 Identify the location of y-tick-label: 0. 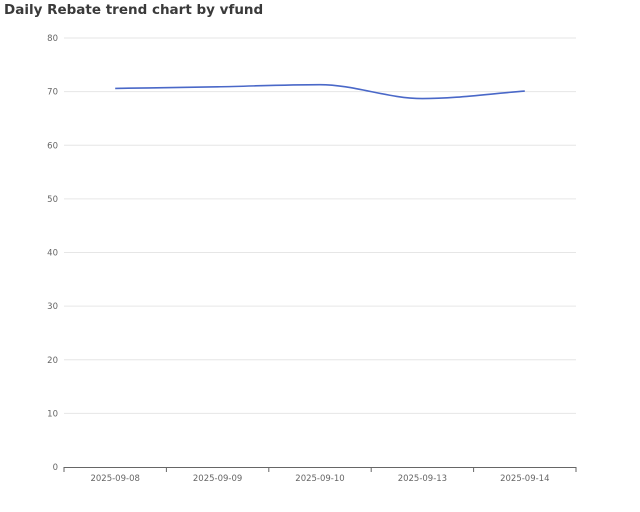
(55, 468).